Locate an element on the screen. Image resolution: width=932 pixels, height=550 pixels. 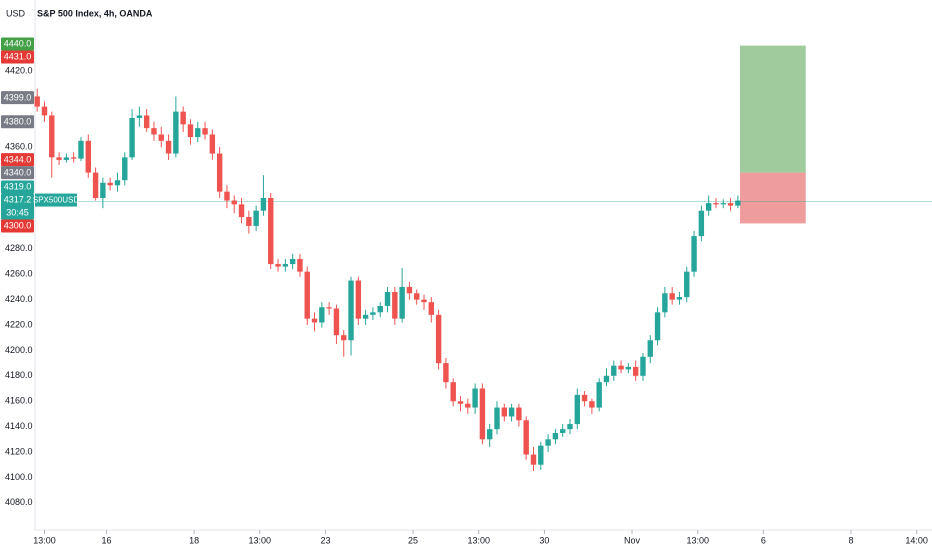
x-tick-label: 25 is located at coordinates (413, 540).